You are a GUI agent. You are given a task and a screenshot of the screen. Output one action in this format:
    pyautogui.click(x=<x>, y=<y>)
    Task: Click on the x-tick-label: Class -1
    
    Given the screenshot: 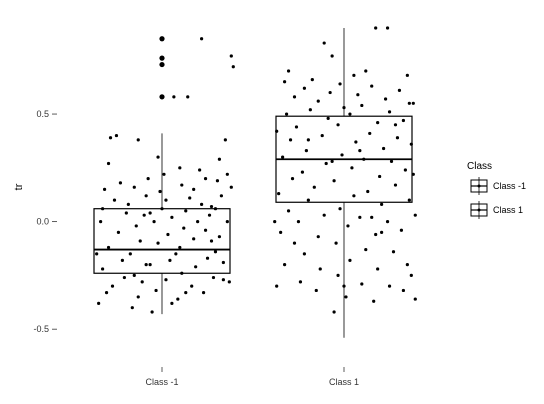 What is the action you would take?
    pyautogui.click(x=161, y=382)
    